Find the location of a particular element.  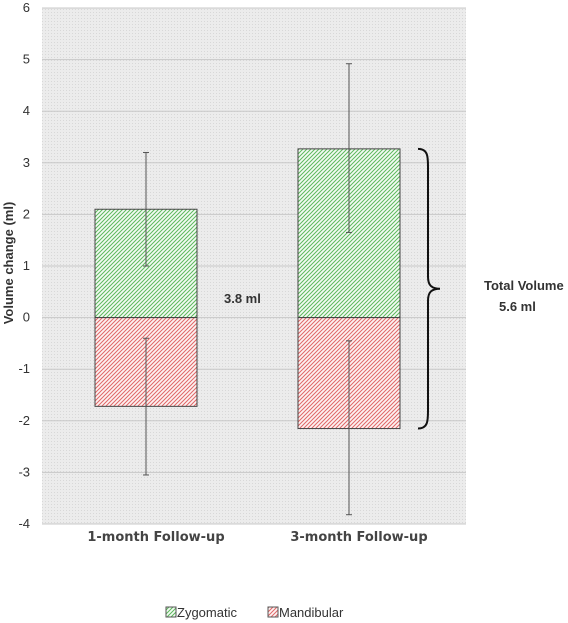

legend-label: Zygomatic is located at coordinates (207, 612).